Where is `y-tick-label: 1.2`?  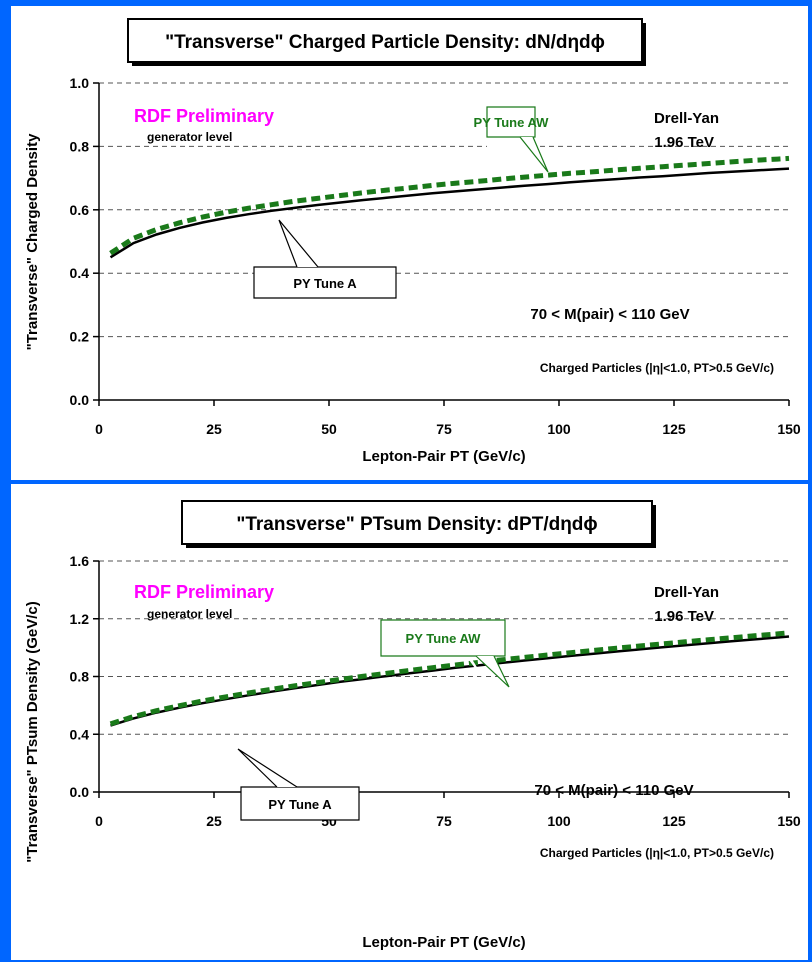
y-tick-label: 1.2 is located at coordinates (80, 619).